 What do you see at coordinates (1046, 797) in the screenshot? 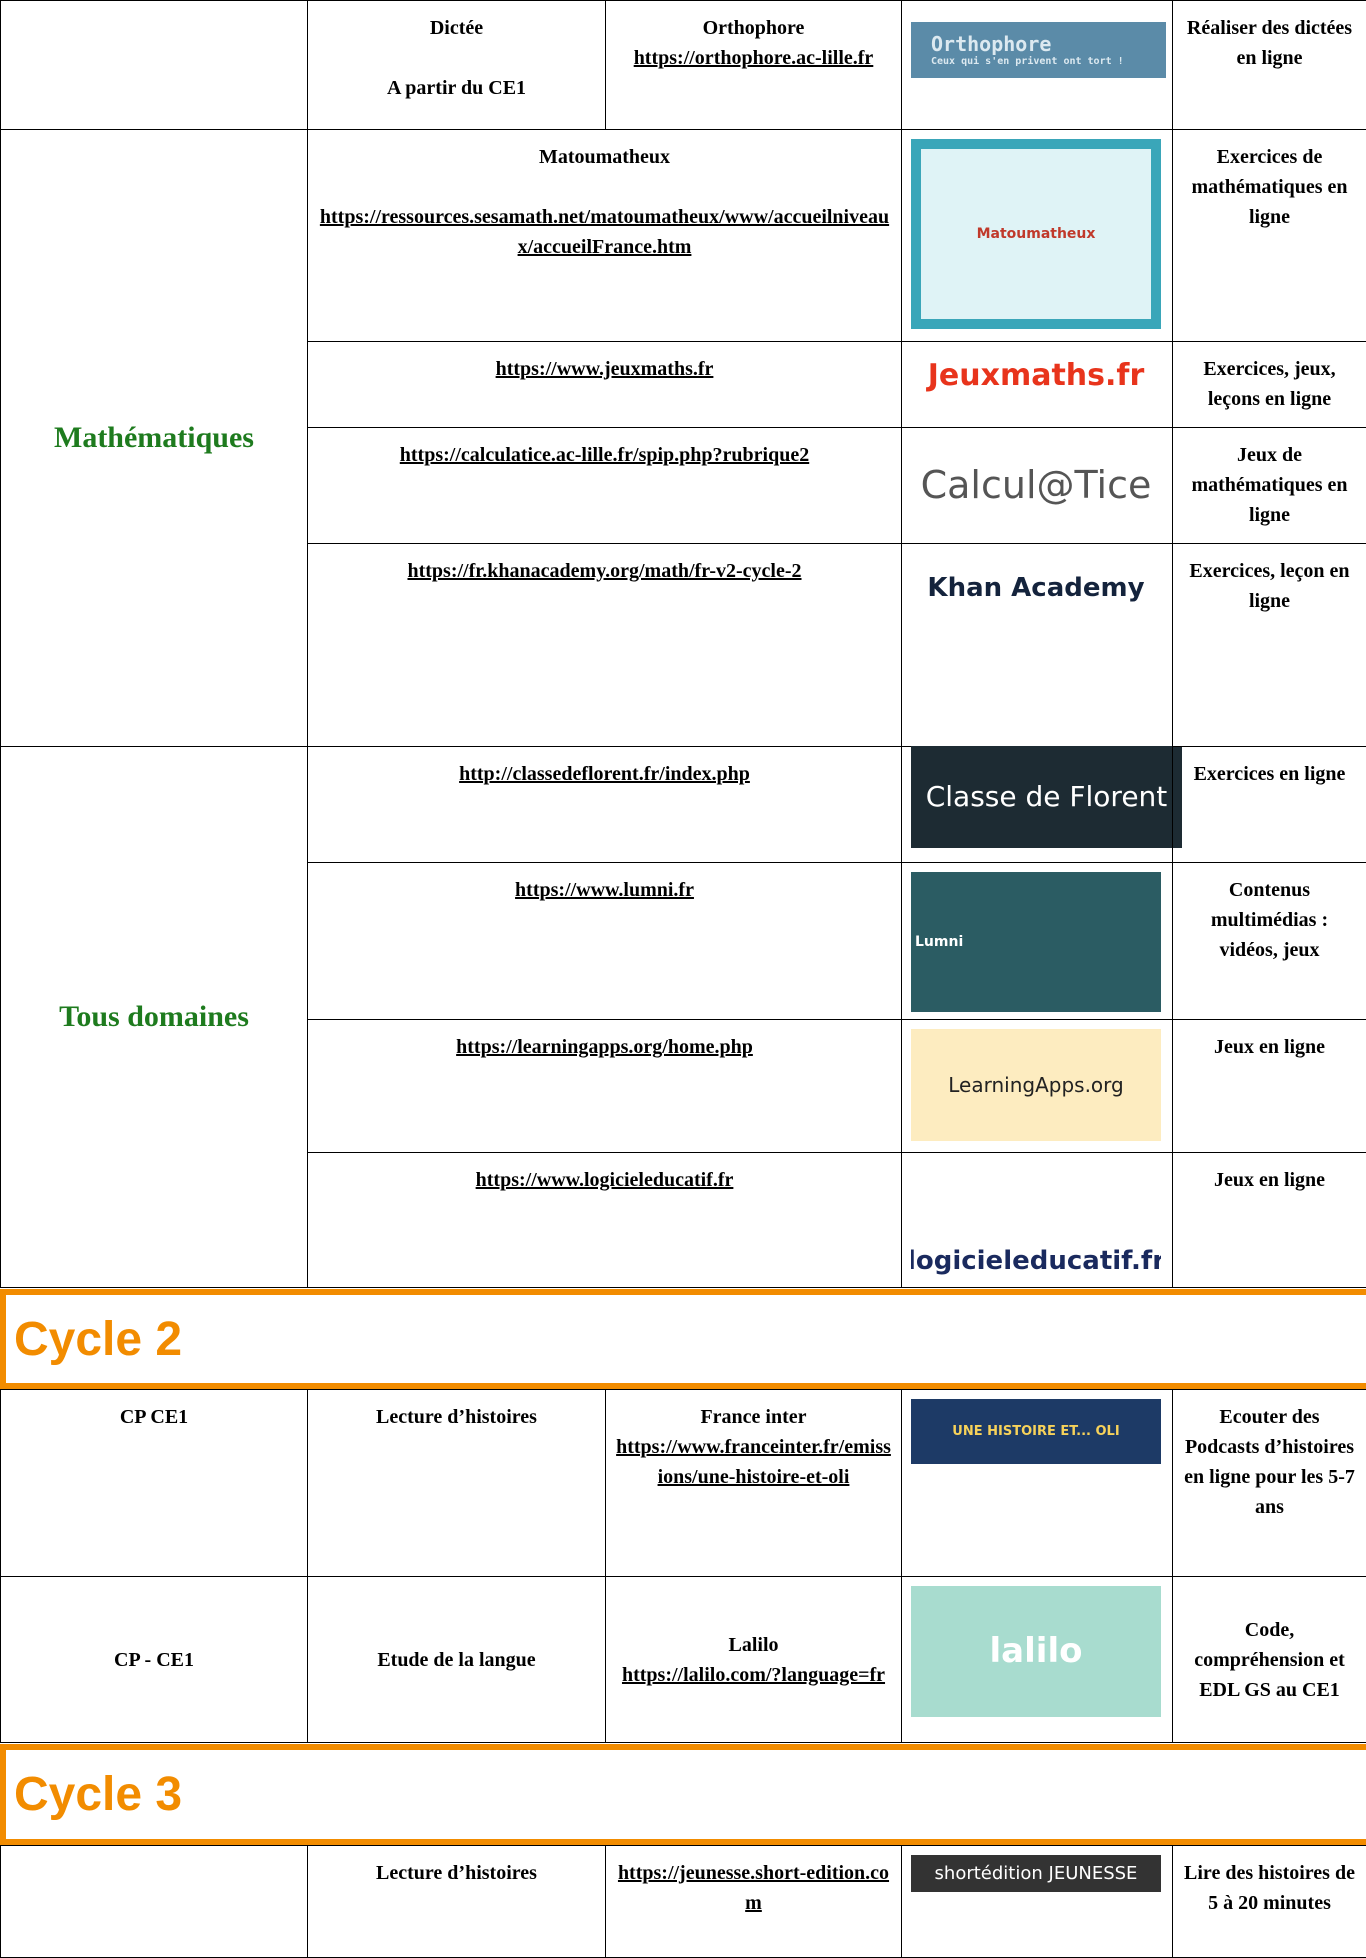
I see `logo-image: Classe de Florent` at bounding box center [1046, 797].